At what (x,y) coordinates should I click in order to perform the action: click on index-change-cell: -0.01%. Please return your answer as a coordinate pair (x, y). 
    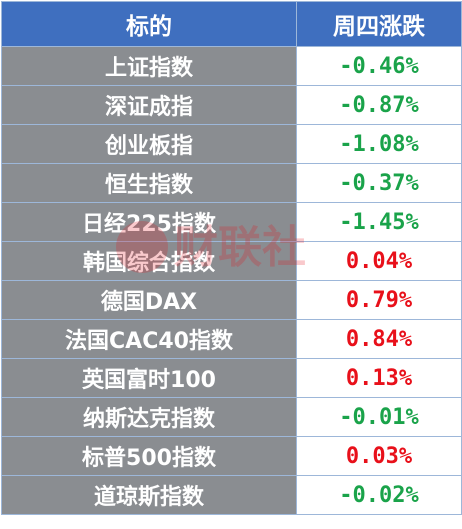
    Looking at the image, I should click on (379, 417).